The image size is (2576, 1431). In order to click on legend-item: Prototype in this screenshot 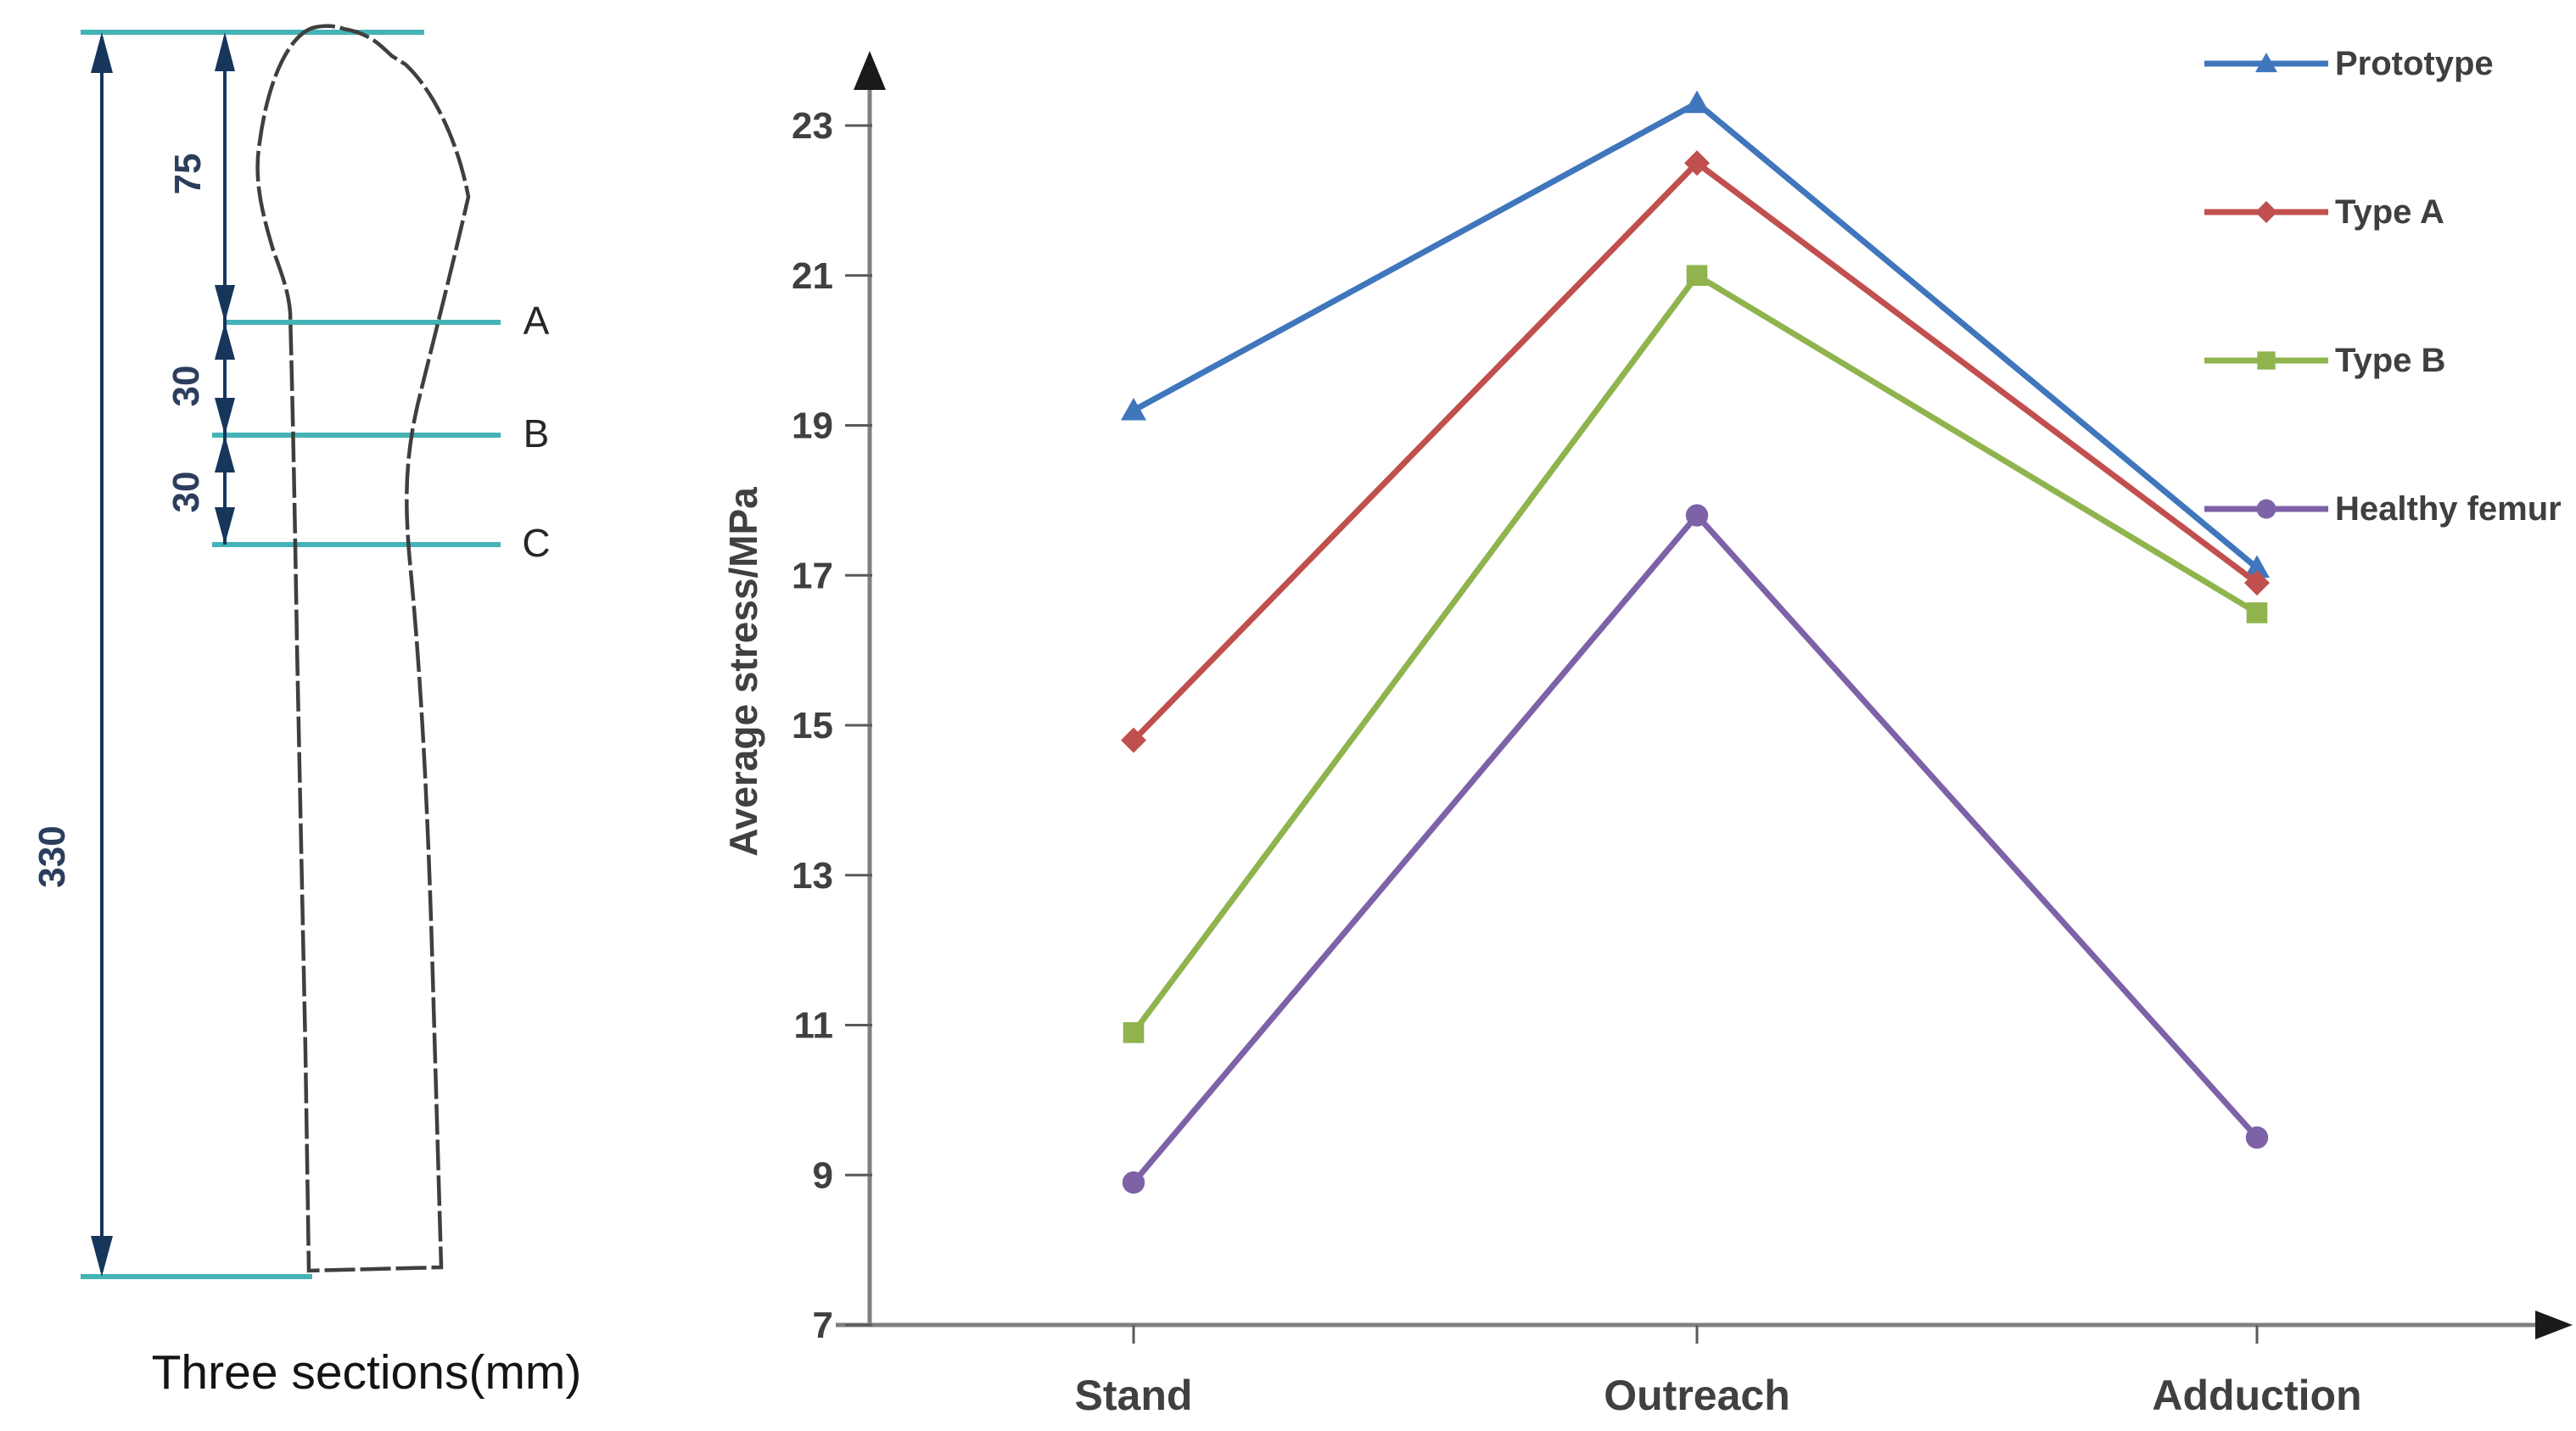, I will do `click(2348, 63)`.